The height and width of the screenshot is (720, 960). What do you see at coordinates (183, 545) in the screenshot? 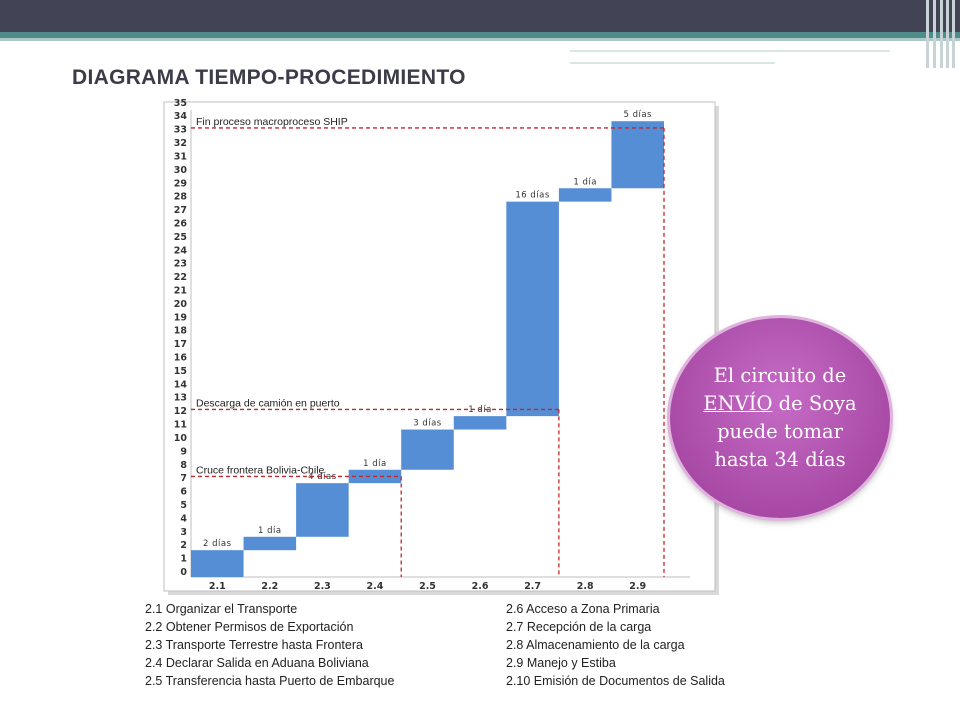
I see `y-tick-label: 2` at bounding box center [183, 545].